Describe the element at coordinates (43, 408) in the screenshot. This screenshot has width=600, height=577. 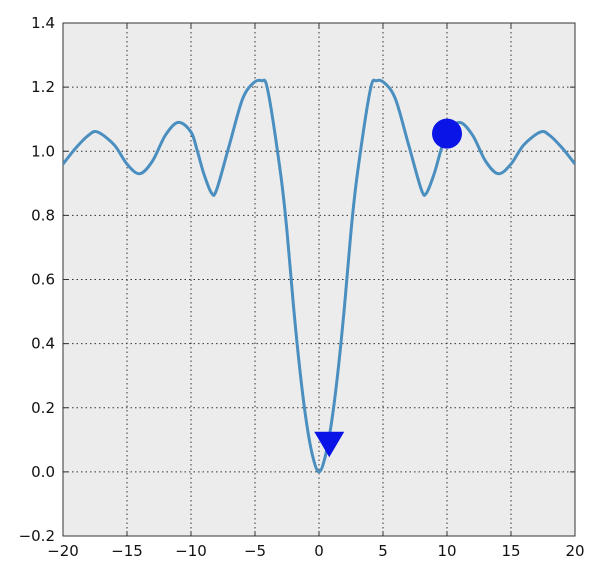
I see `y-tick-label: 0.2` at that location.